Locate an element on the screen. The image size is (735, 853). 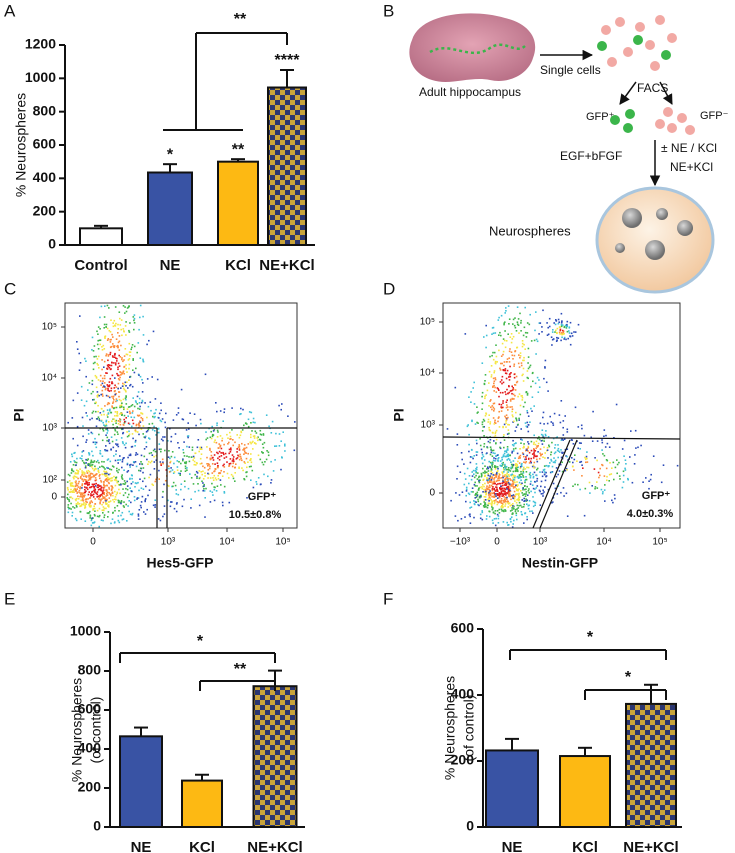
y-tick-label: 400 is located at coordinates (463, 694).